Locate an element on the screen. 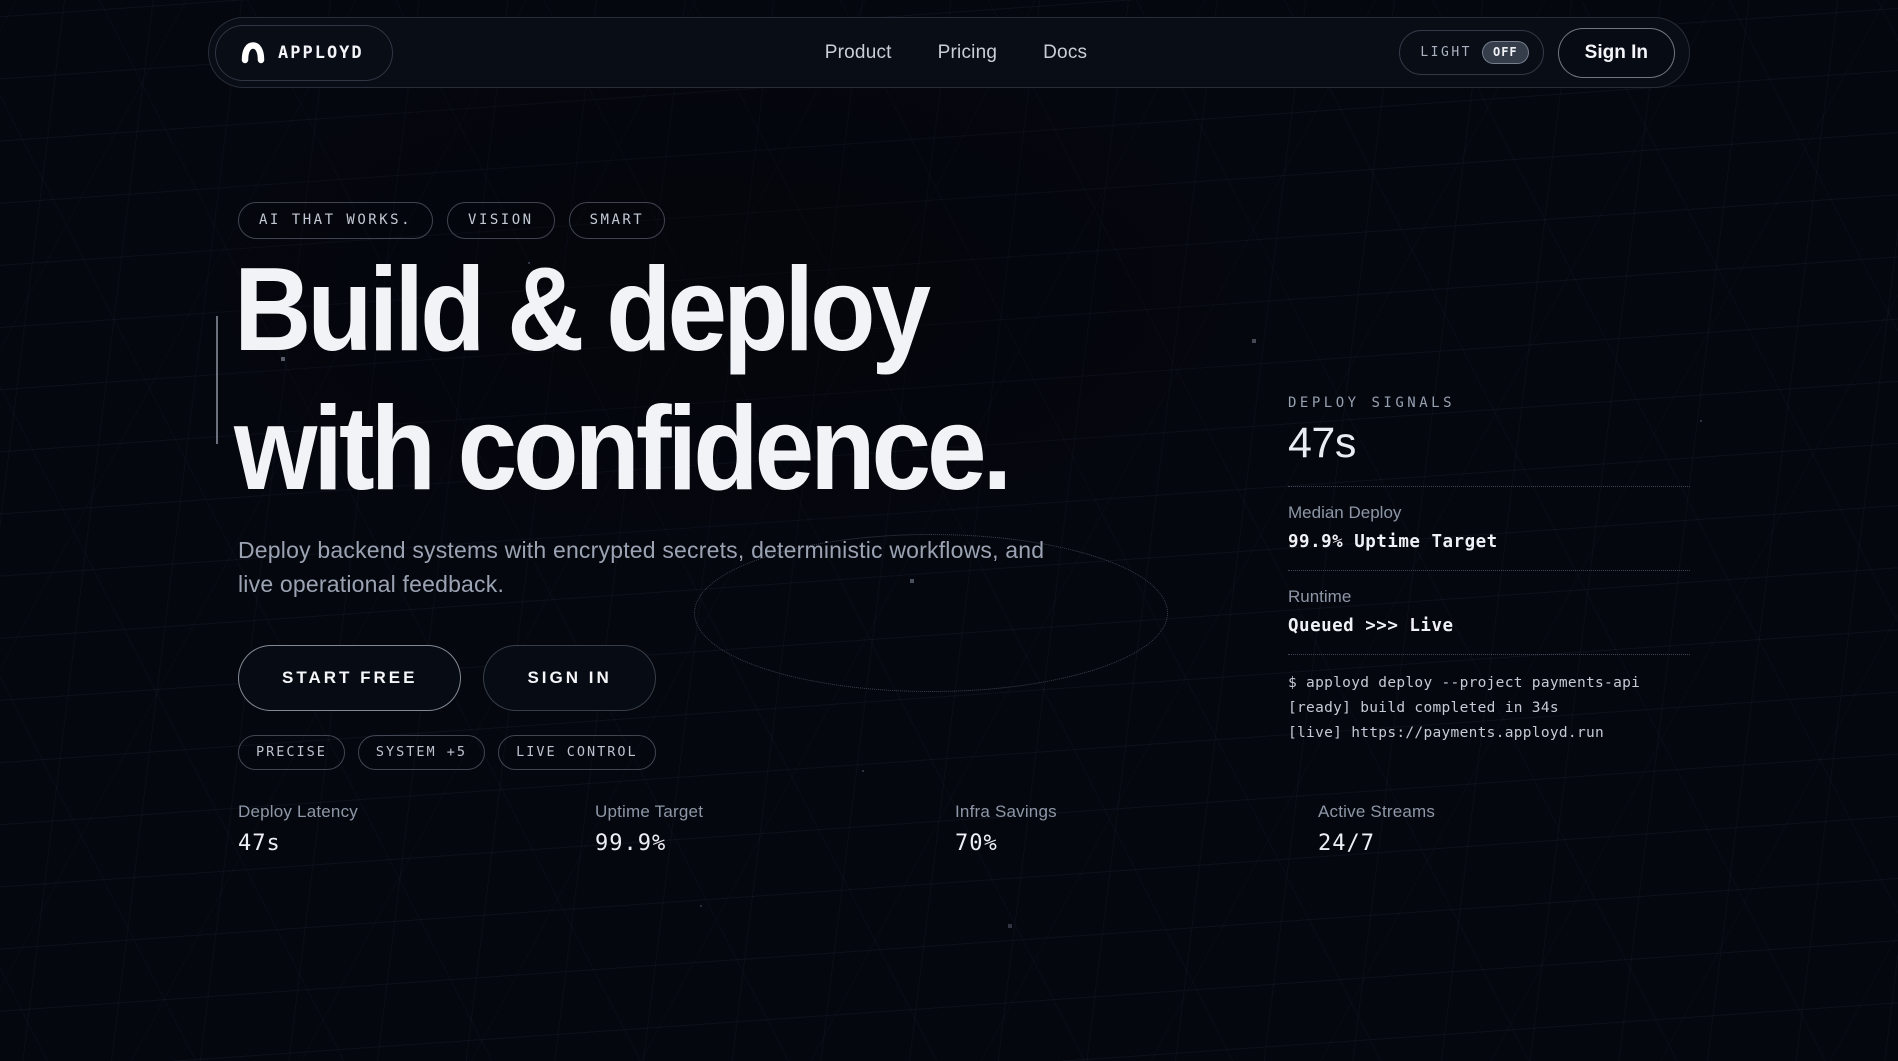 The image size is (1898, 1061). deploy-signals-label: DEPLOY SIGNALS is located at coordinates (1372, 403).